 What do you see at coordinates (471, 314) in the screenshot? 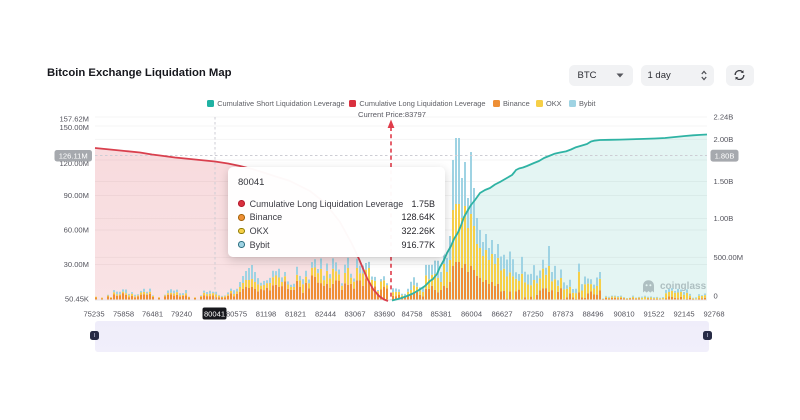
I see `svg-text: 86004` at bounding box center [471, 314].